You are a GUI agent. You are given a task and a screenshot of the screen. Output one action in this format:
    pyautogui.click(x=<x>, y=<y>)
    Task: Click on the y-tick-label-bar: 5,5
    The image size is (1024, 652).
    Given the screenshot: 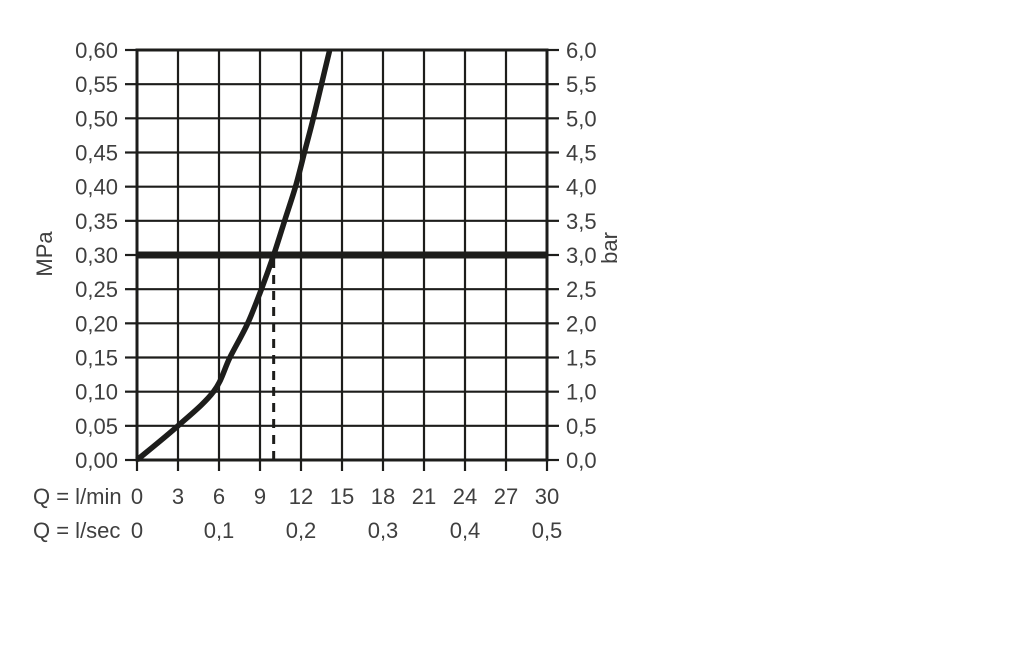 What is the action you would take?
    pyautogui.click(x=581, y=84)
    